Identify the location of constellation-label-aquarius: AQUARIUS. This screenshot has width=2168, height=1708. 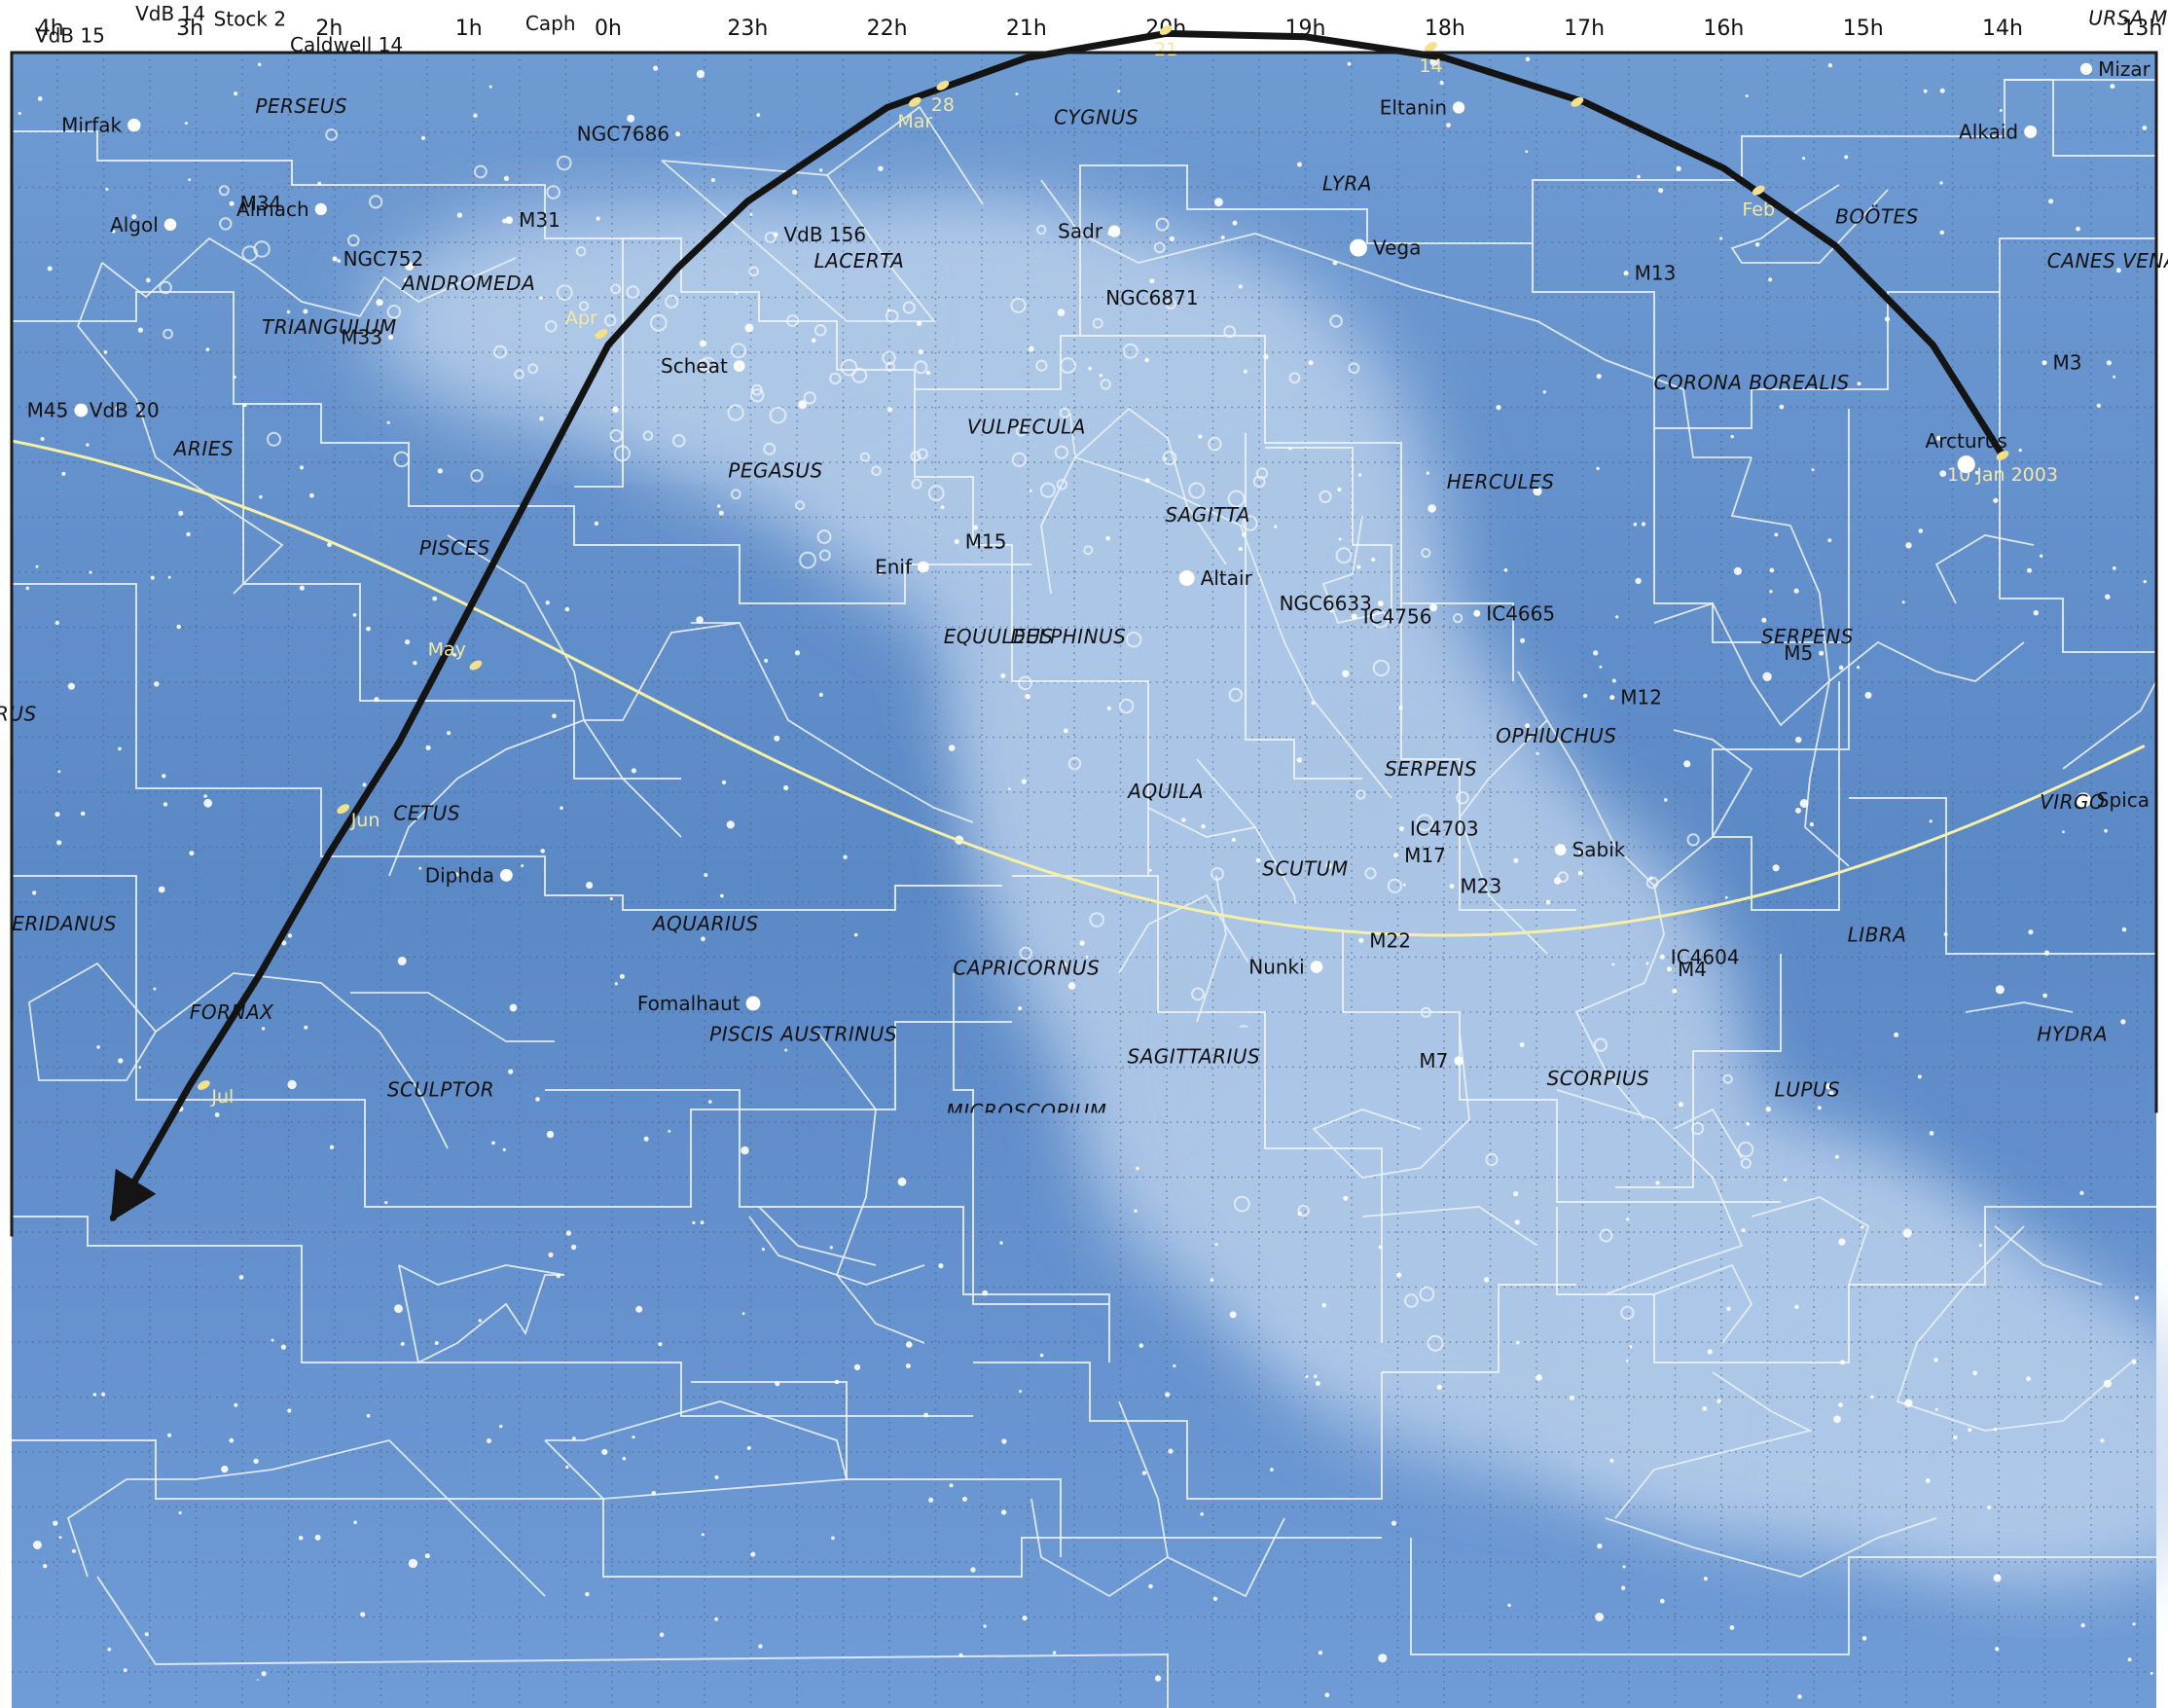
(705, 923).